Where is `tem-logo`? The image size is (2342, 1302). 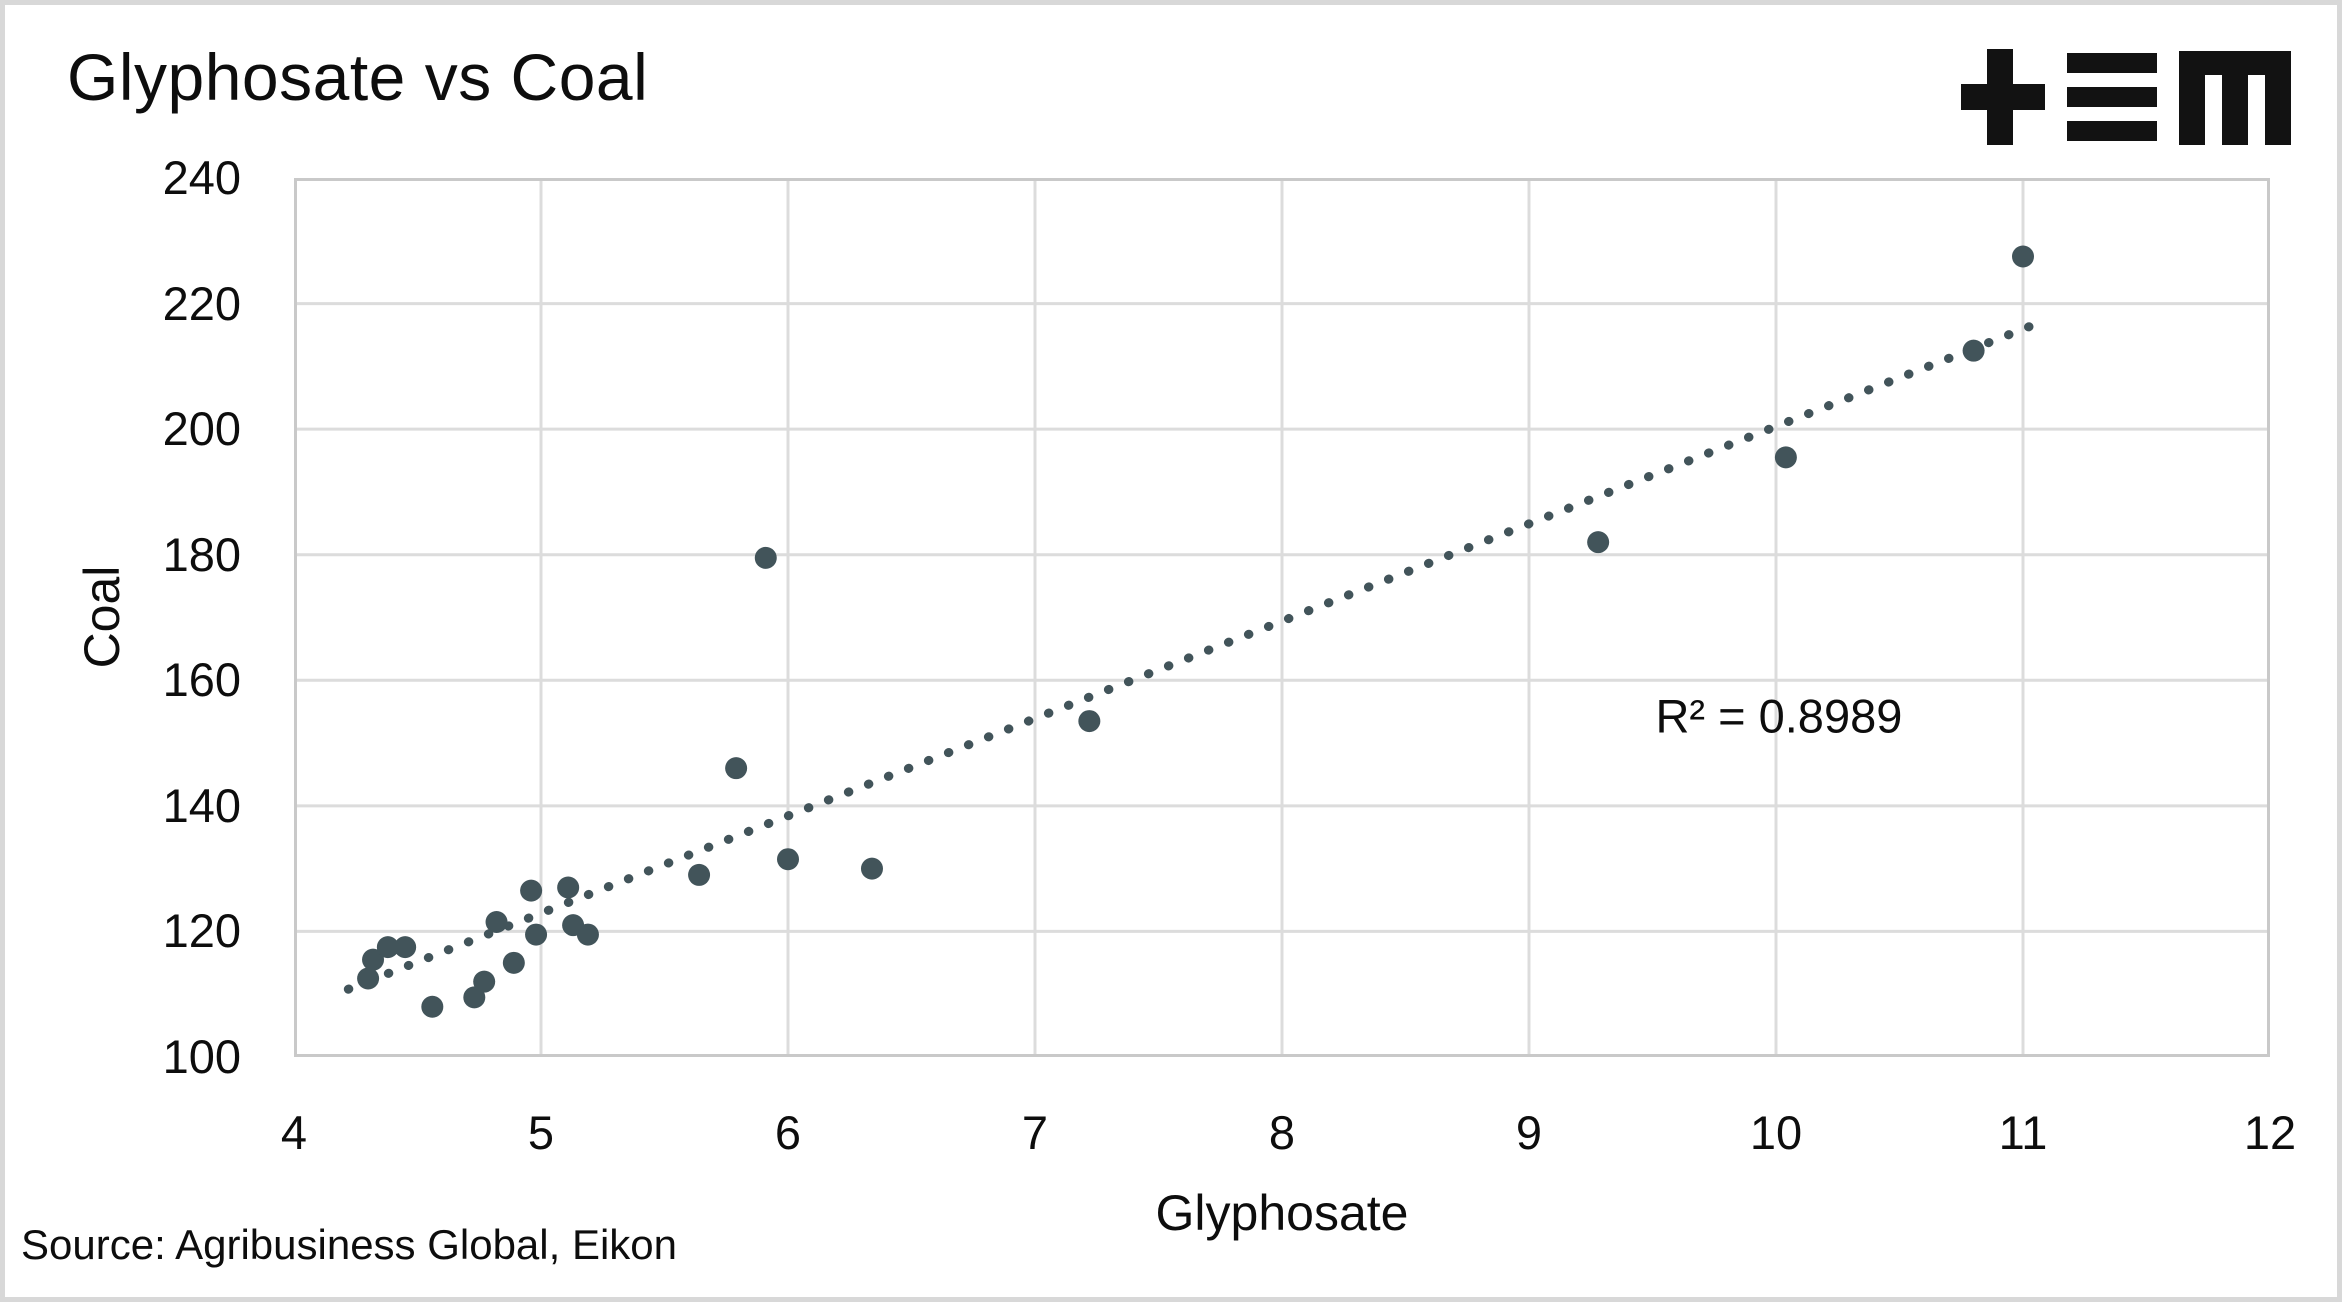 tem-logo is located at coordinates (2126, 97).